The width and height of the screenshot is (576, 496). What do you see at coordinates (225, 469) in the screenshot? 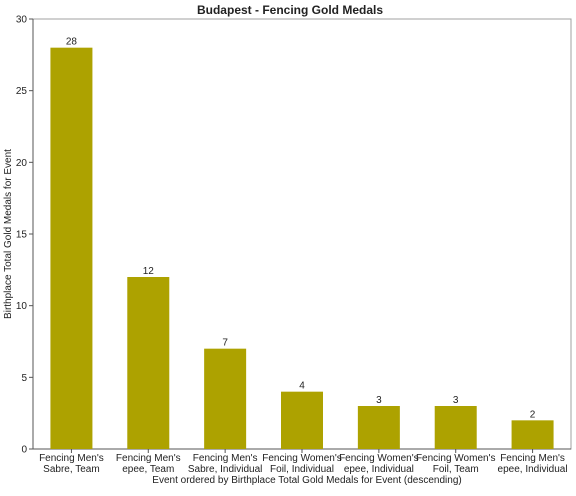
I see `x-category-label: Sabre, Individual` at bounding box center [225, 469].